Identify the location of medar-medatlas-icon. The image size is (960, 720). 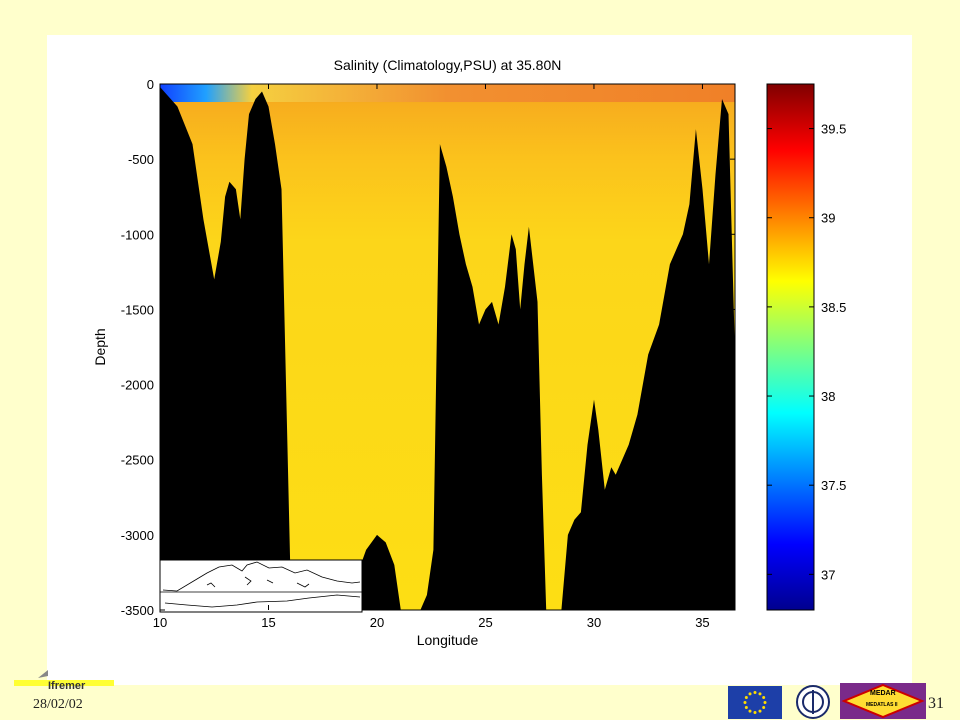
(883, 701).